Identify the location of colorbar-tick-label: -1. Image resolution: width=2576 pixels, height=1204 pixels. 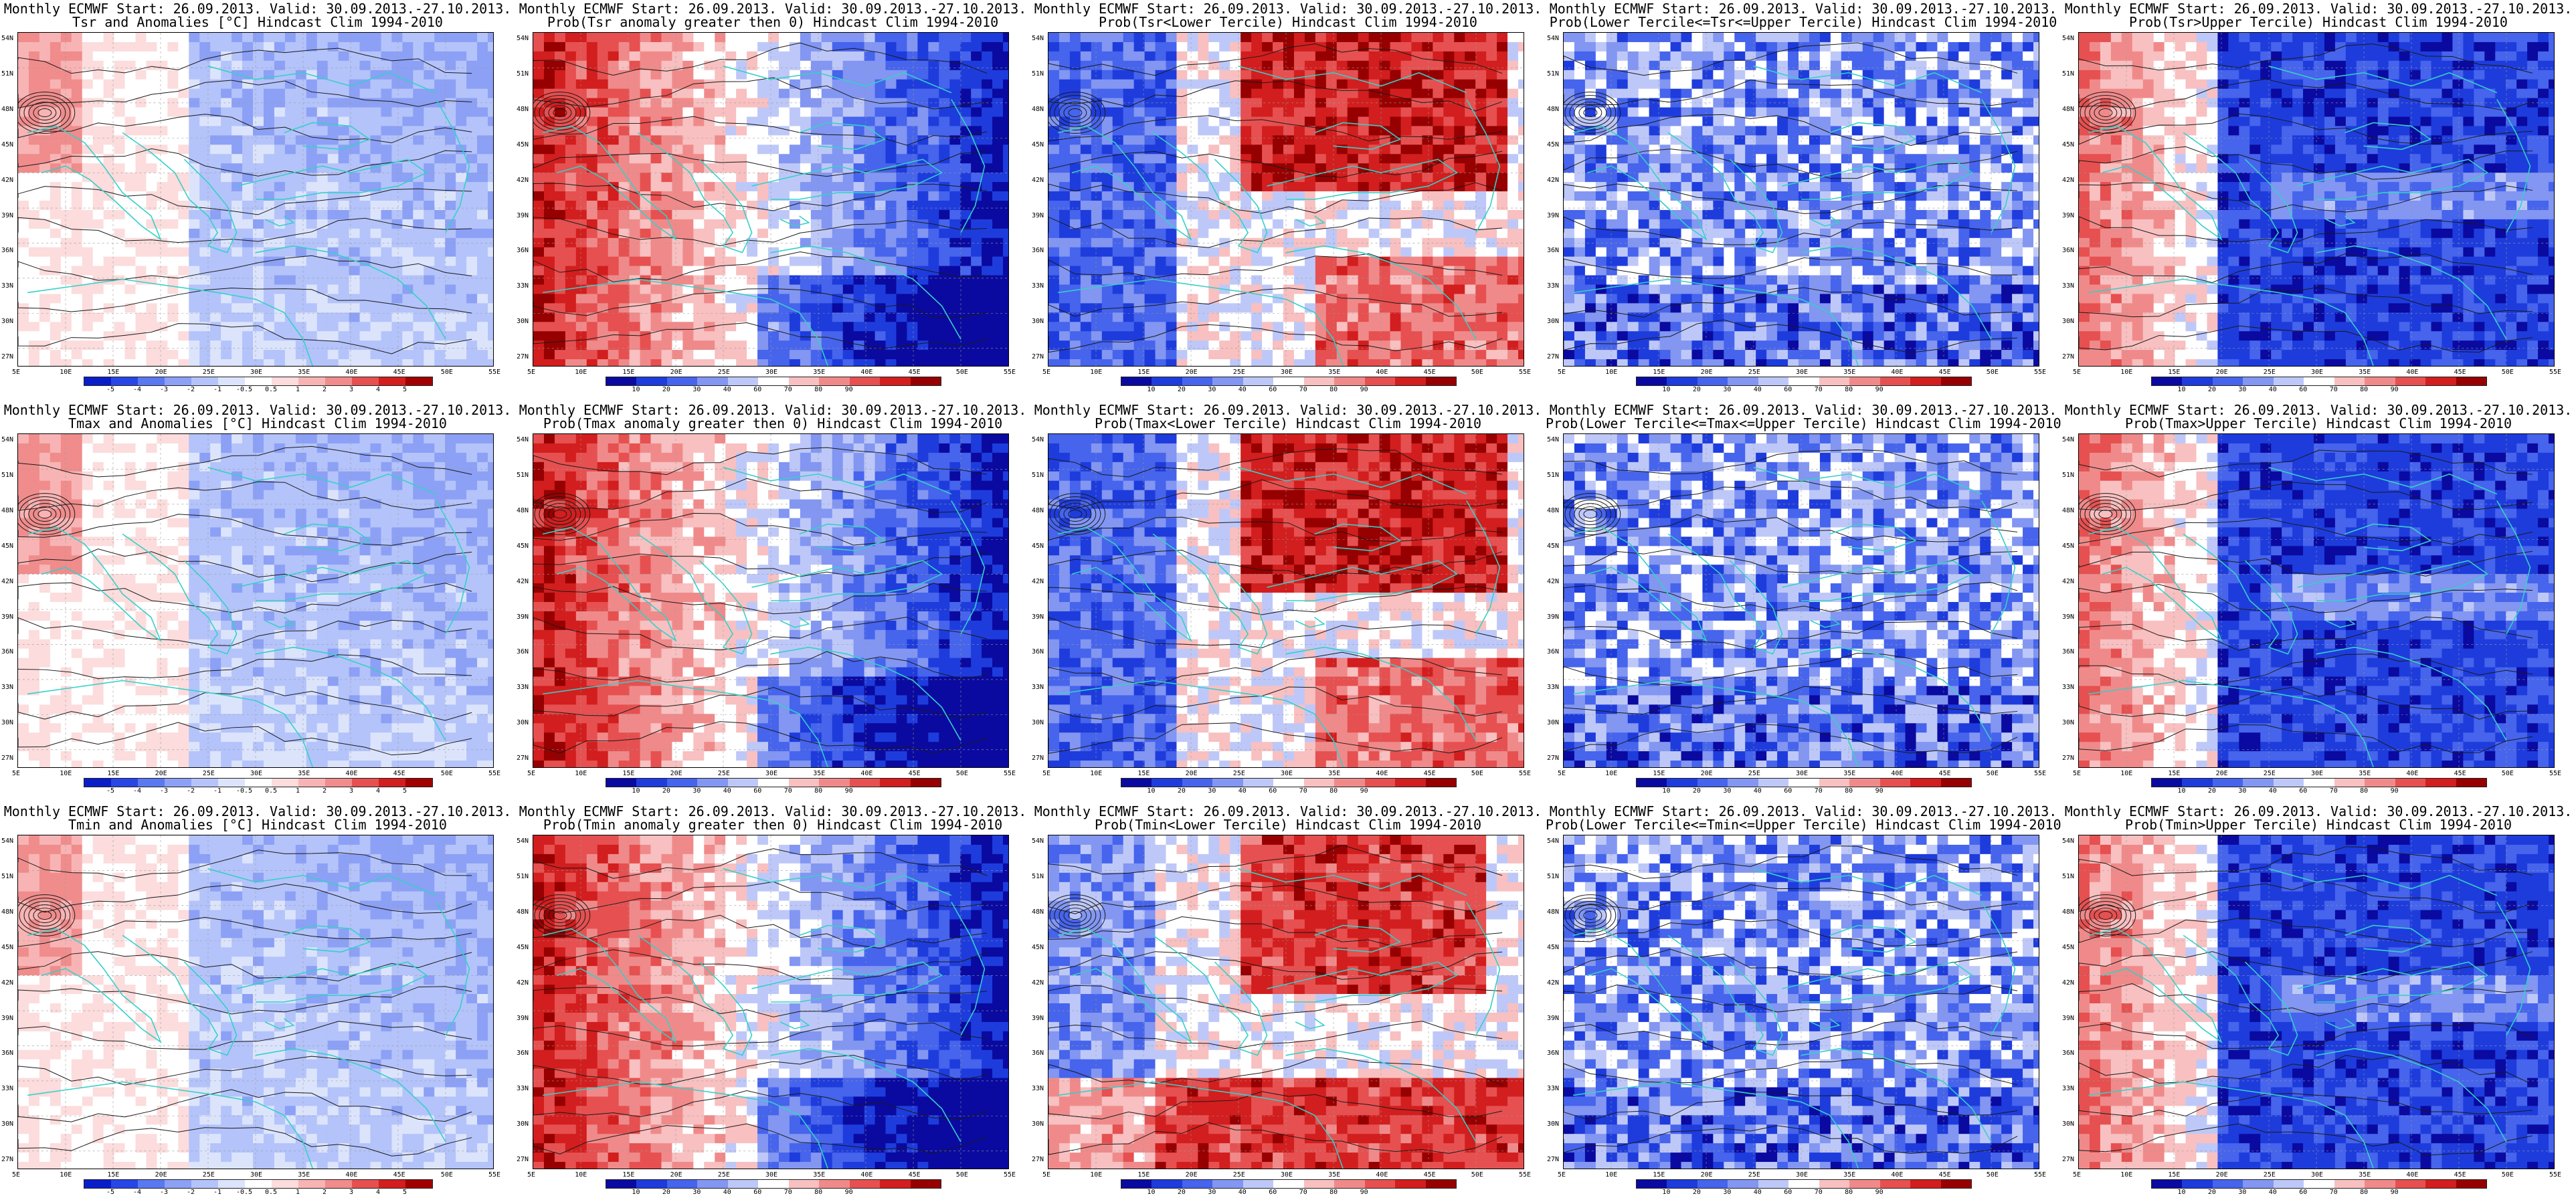
(217, 791).